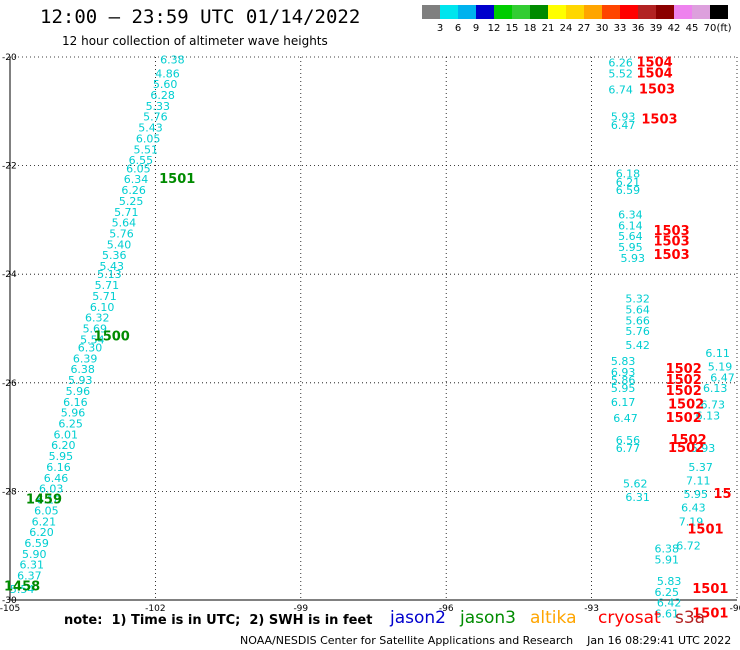  Describe the element at coordinates (698, 481) in the screenshot. I see `wave-height-label: 7.11` at that location.